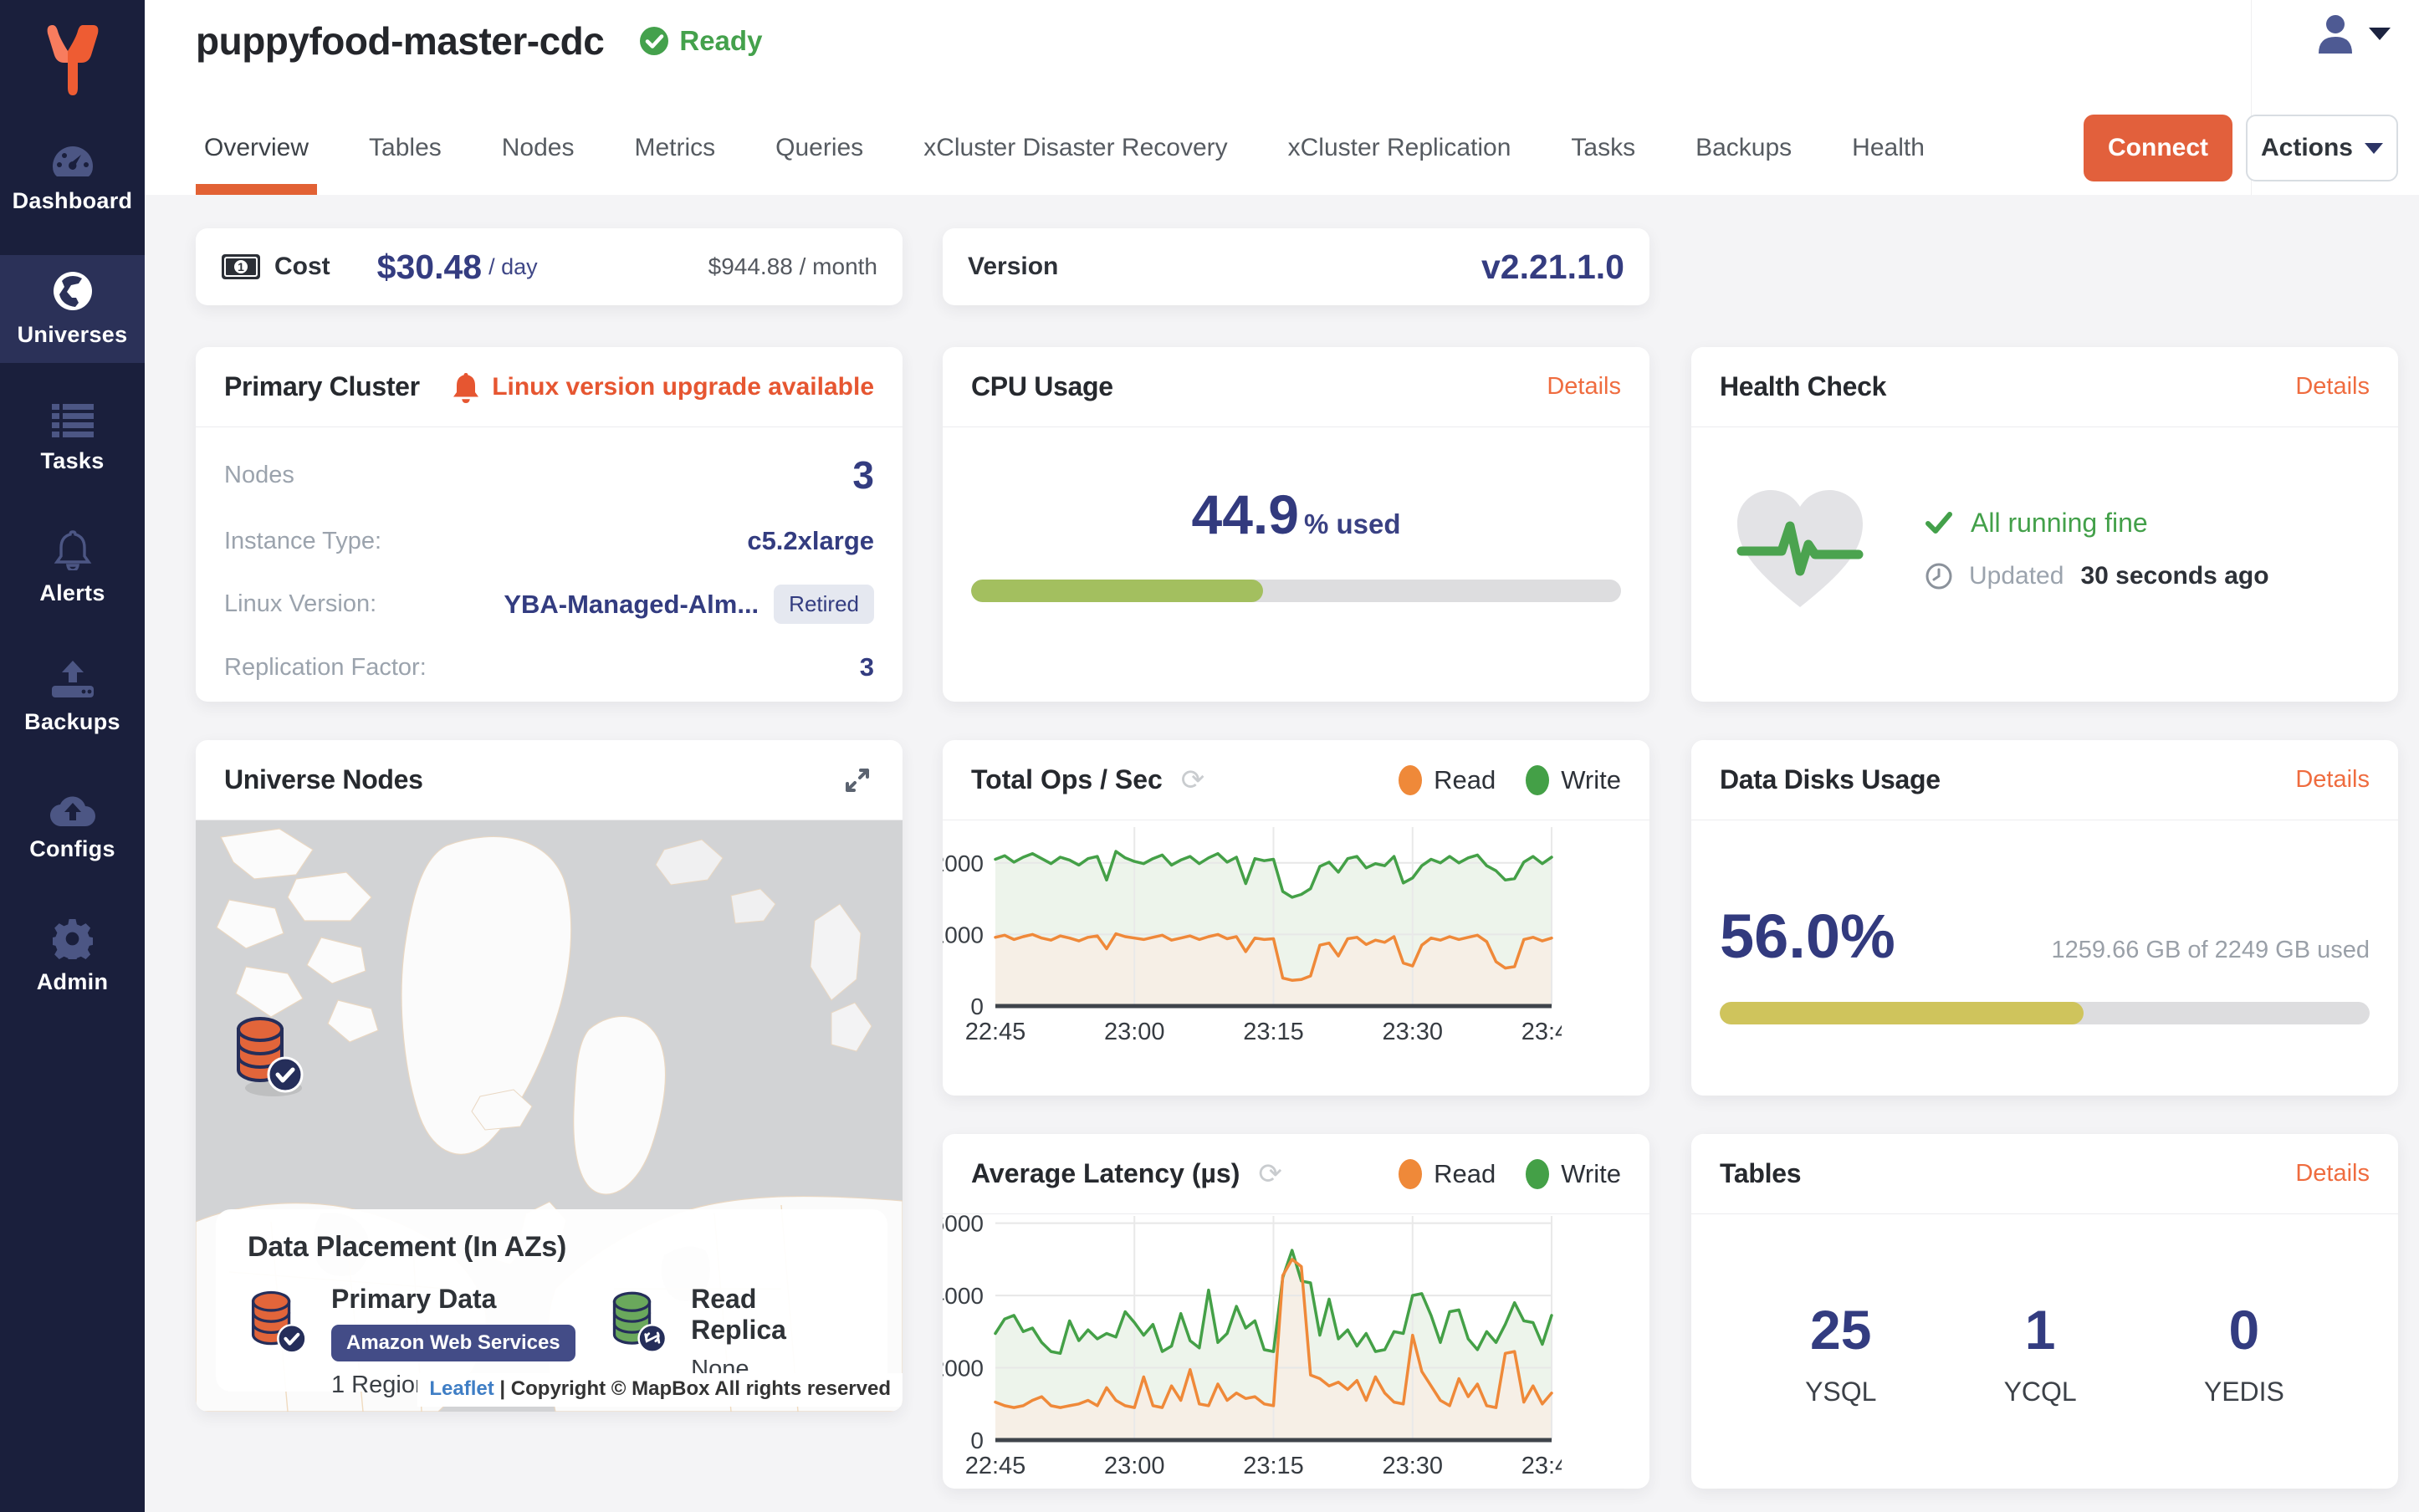 This screenshot has width=2419, height=1512. Describe the element at coordinates (963, 935) in the screenshot. I see `svg-text: 1000` at that location.